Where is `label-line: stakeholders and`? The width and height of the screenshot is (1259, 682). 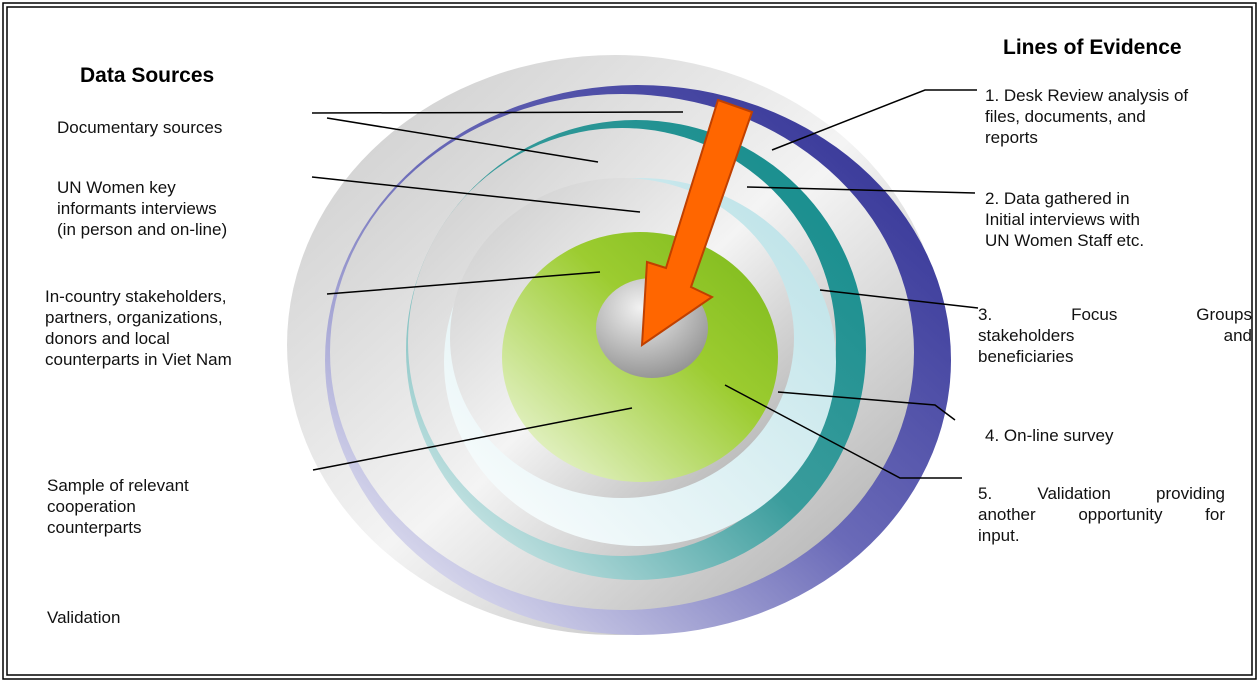 label-line: stakeholders and is located at coordinates (1115, 335).